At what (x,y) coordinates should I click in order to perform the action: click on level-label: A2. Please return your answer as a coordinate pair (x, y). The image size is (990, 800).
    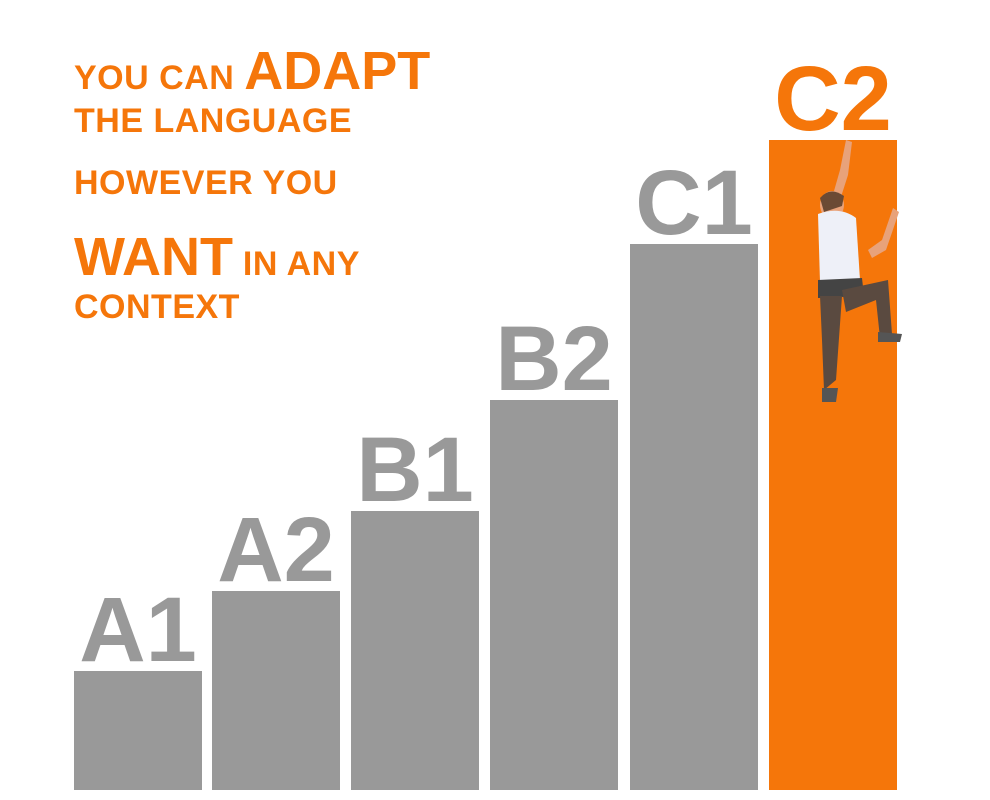
    Looking at the image, I should click on (276, 550).